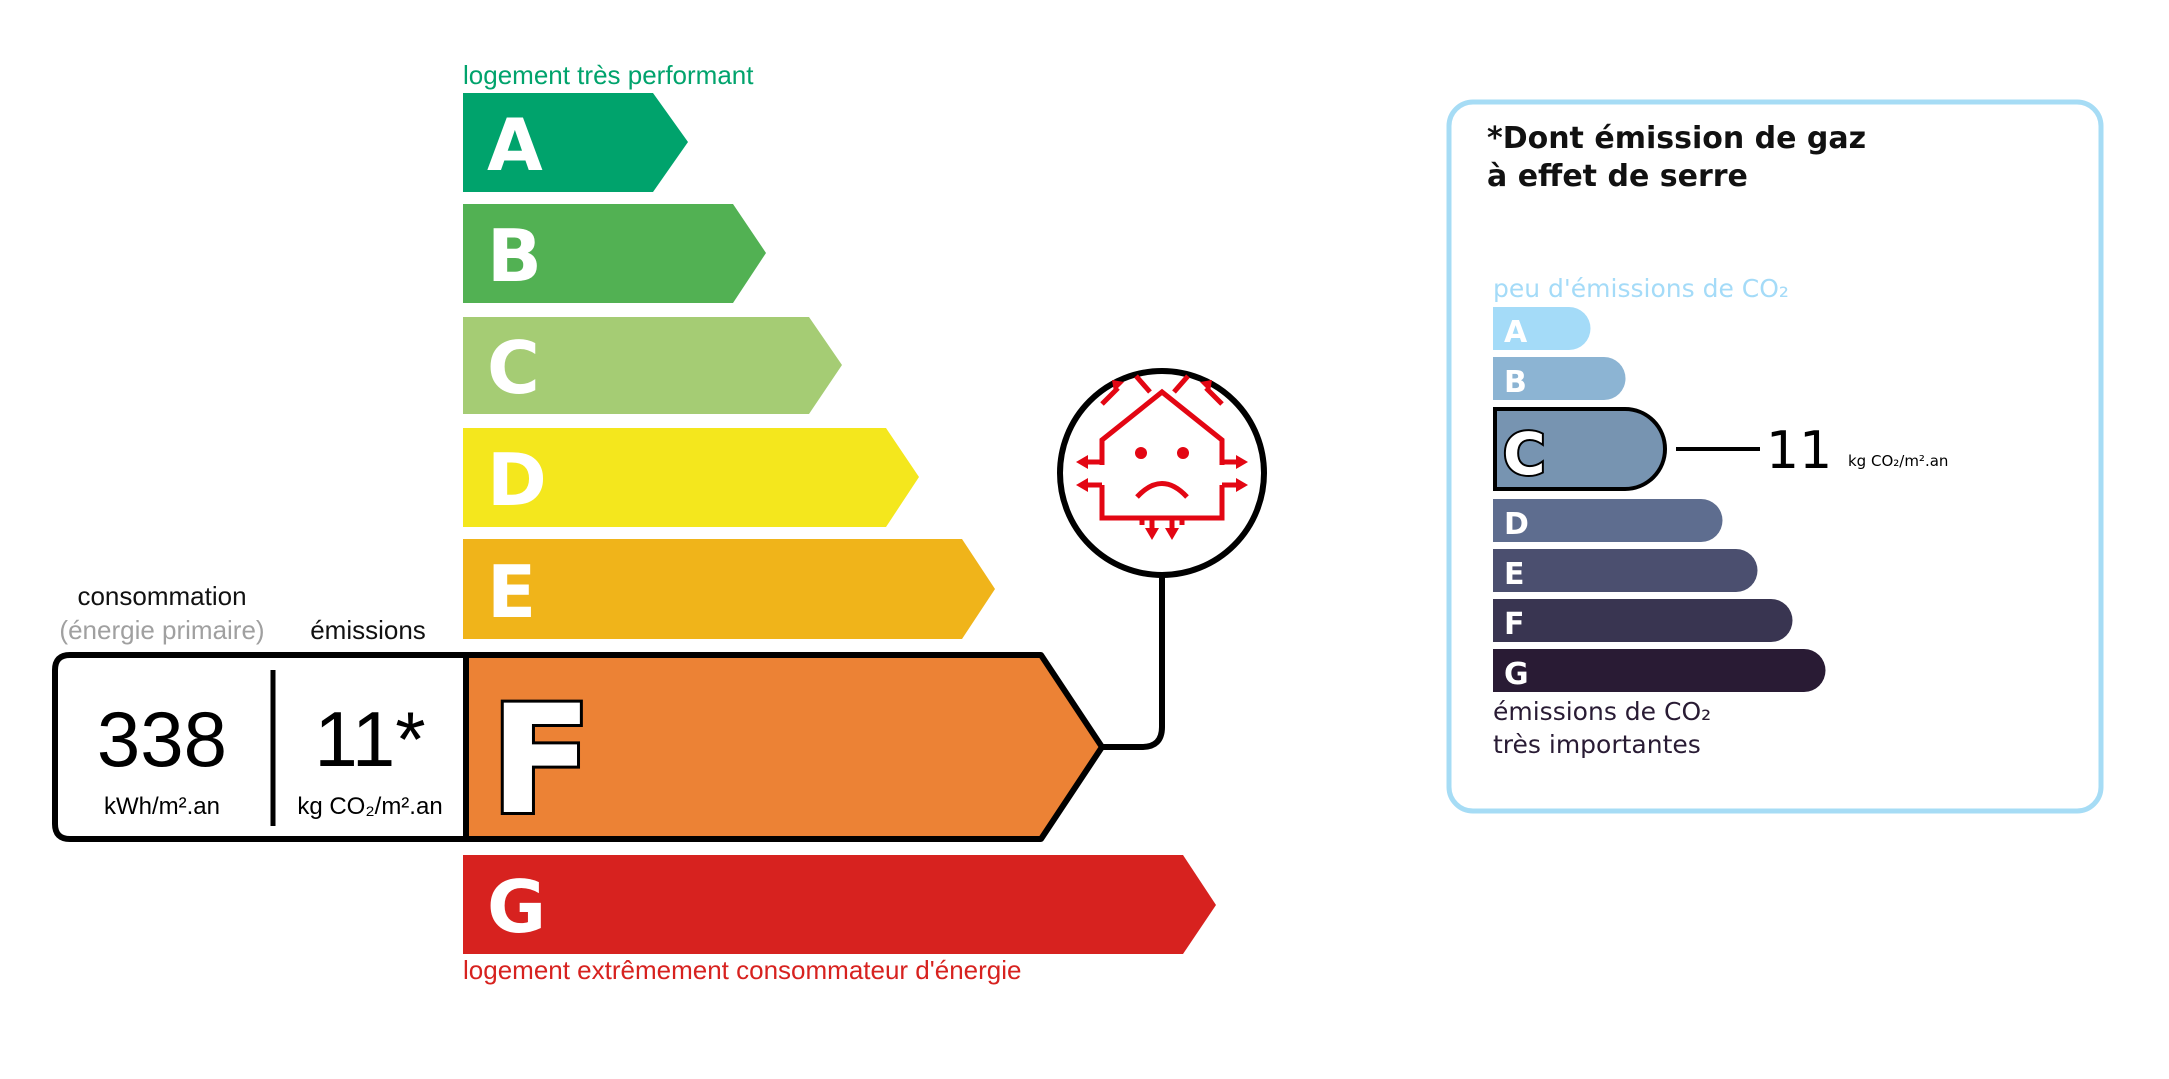  Describe the element at coordinates (1162, 473) in the screenshot. I see `poorly-insulated-house-sad-face-icon` at that location.